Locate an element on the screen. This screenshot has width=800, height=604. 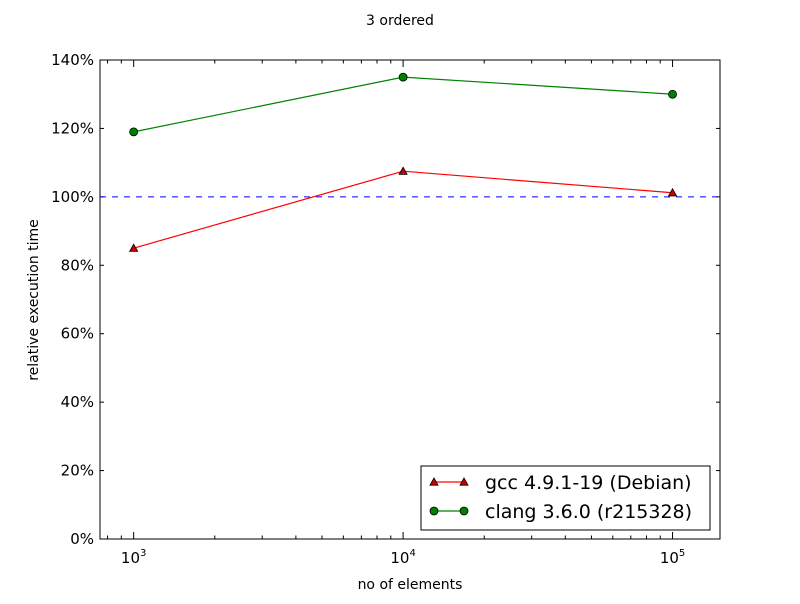
y-tick-label: 0% is located at coordinates (82, 539).